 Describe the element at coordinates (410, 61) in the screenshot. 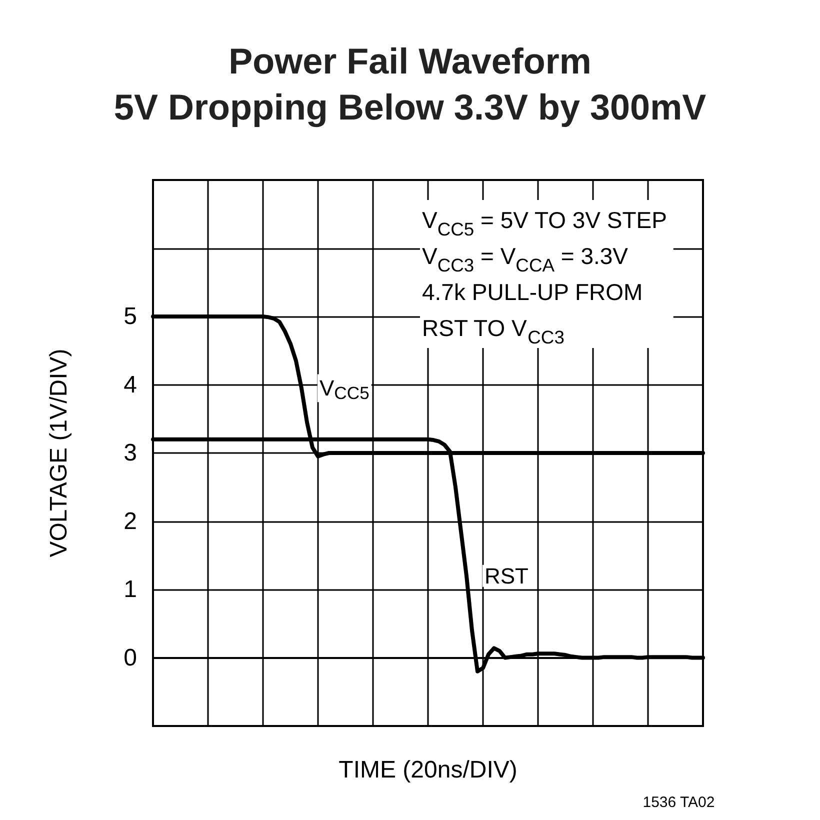

I see `chart-title: Power Fail Waveform` at that location.